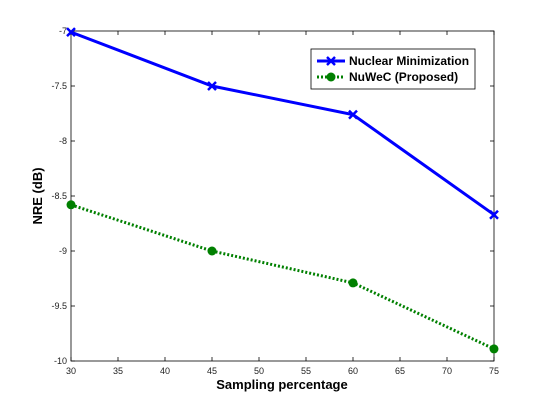  What do you see at coordinates (331, 77) in the screenshot?
I see `legend-marker-nuwec` at bounding box center [331, 77].